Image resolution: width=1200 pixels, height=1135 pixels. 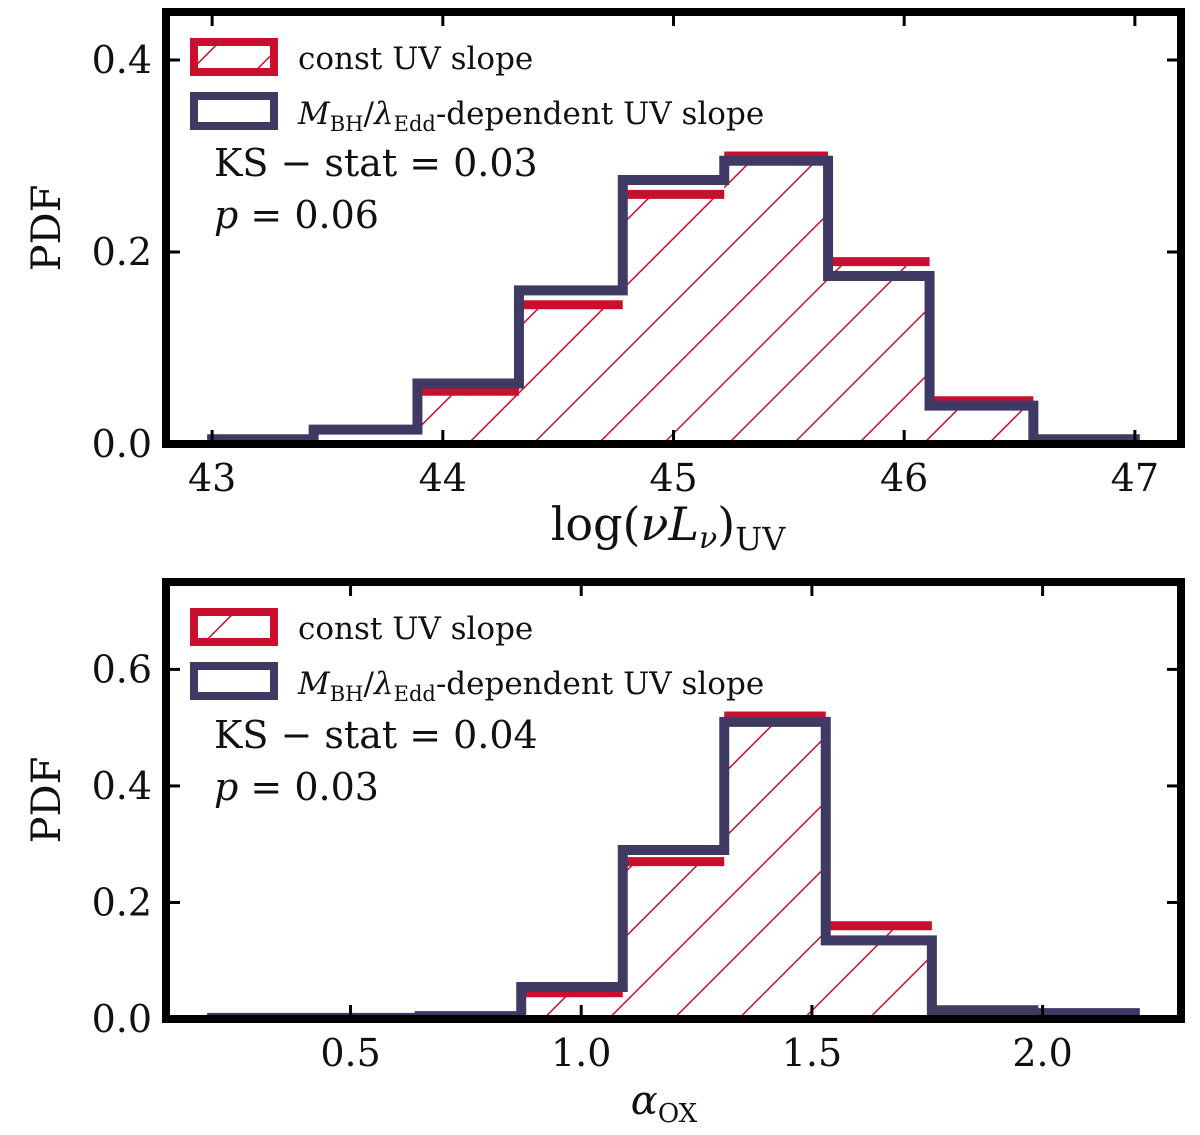 I want to click on top-ks-stat-annotation: KS − stat = 0.03, so click(x=376, y=163).